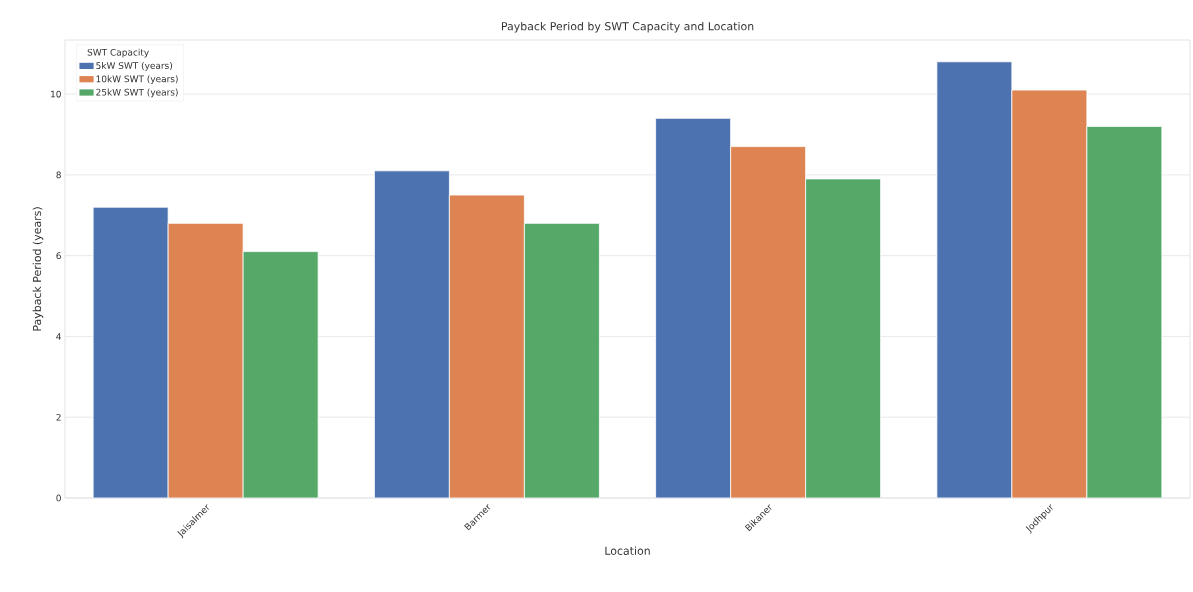 The height and width of the screenshot is (592, 1193). I want to click on y-tick-label: 4, so click(58, 336).